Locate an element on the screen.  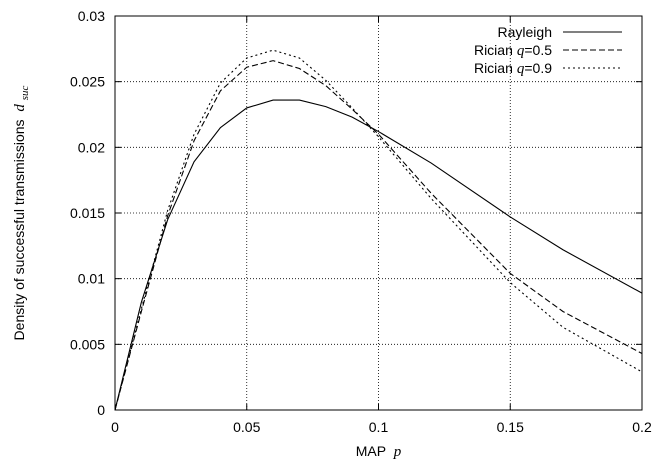
x-axis-label-text: MAP is located at coordinates (371, 451).